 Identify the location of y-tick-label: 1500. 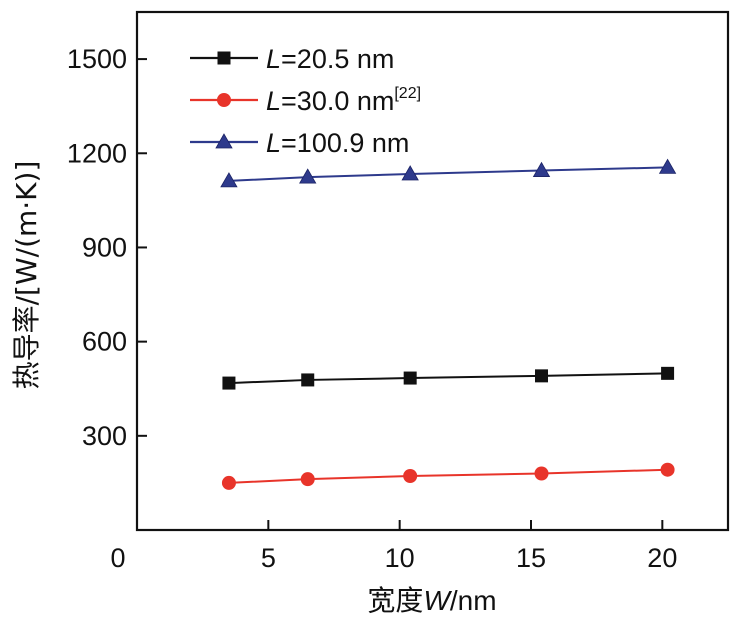
(97, 59).